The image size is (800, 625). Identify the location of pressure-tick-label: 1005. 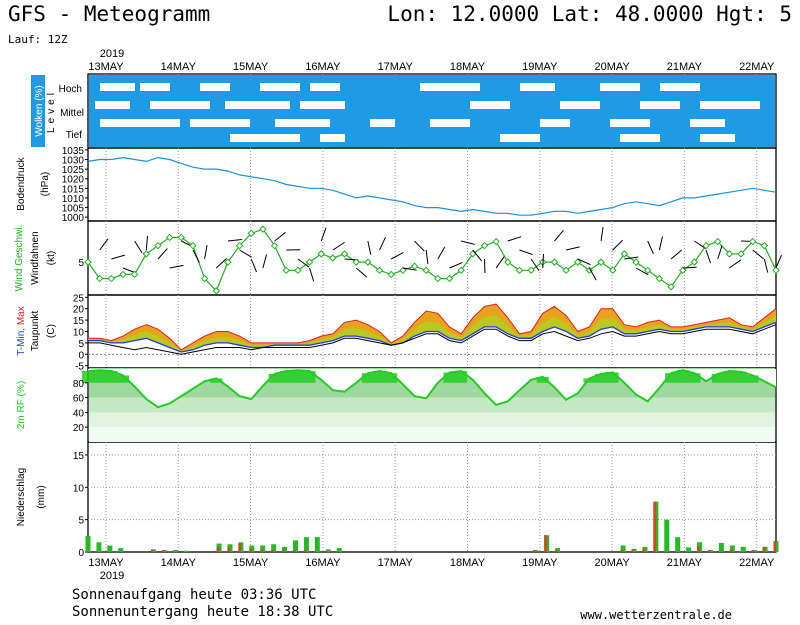
(73, 209).